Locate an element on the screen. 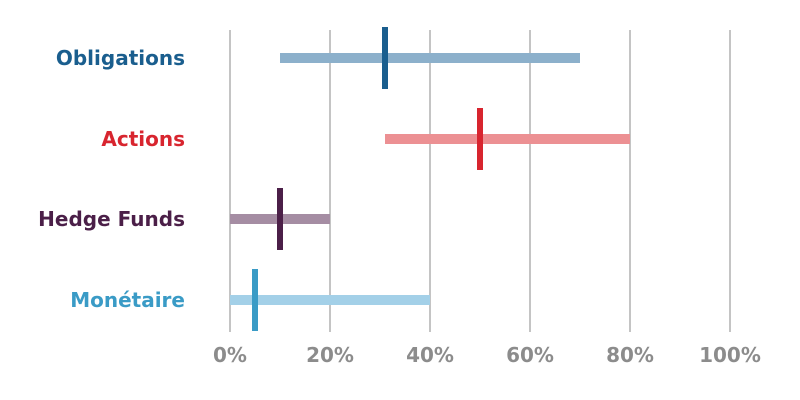 The height and width of the screenshot is (400, 800). x-tick-label: 100% is located at coordinates (730, 355).